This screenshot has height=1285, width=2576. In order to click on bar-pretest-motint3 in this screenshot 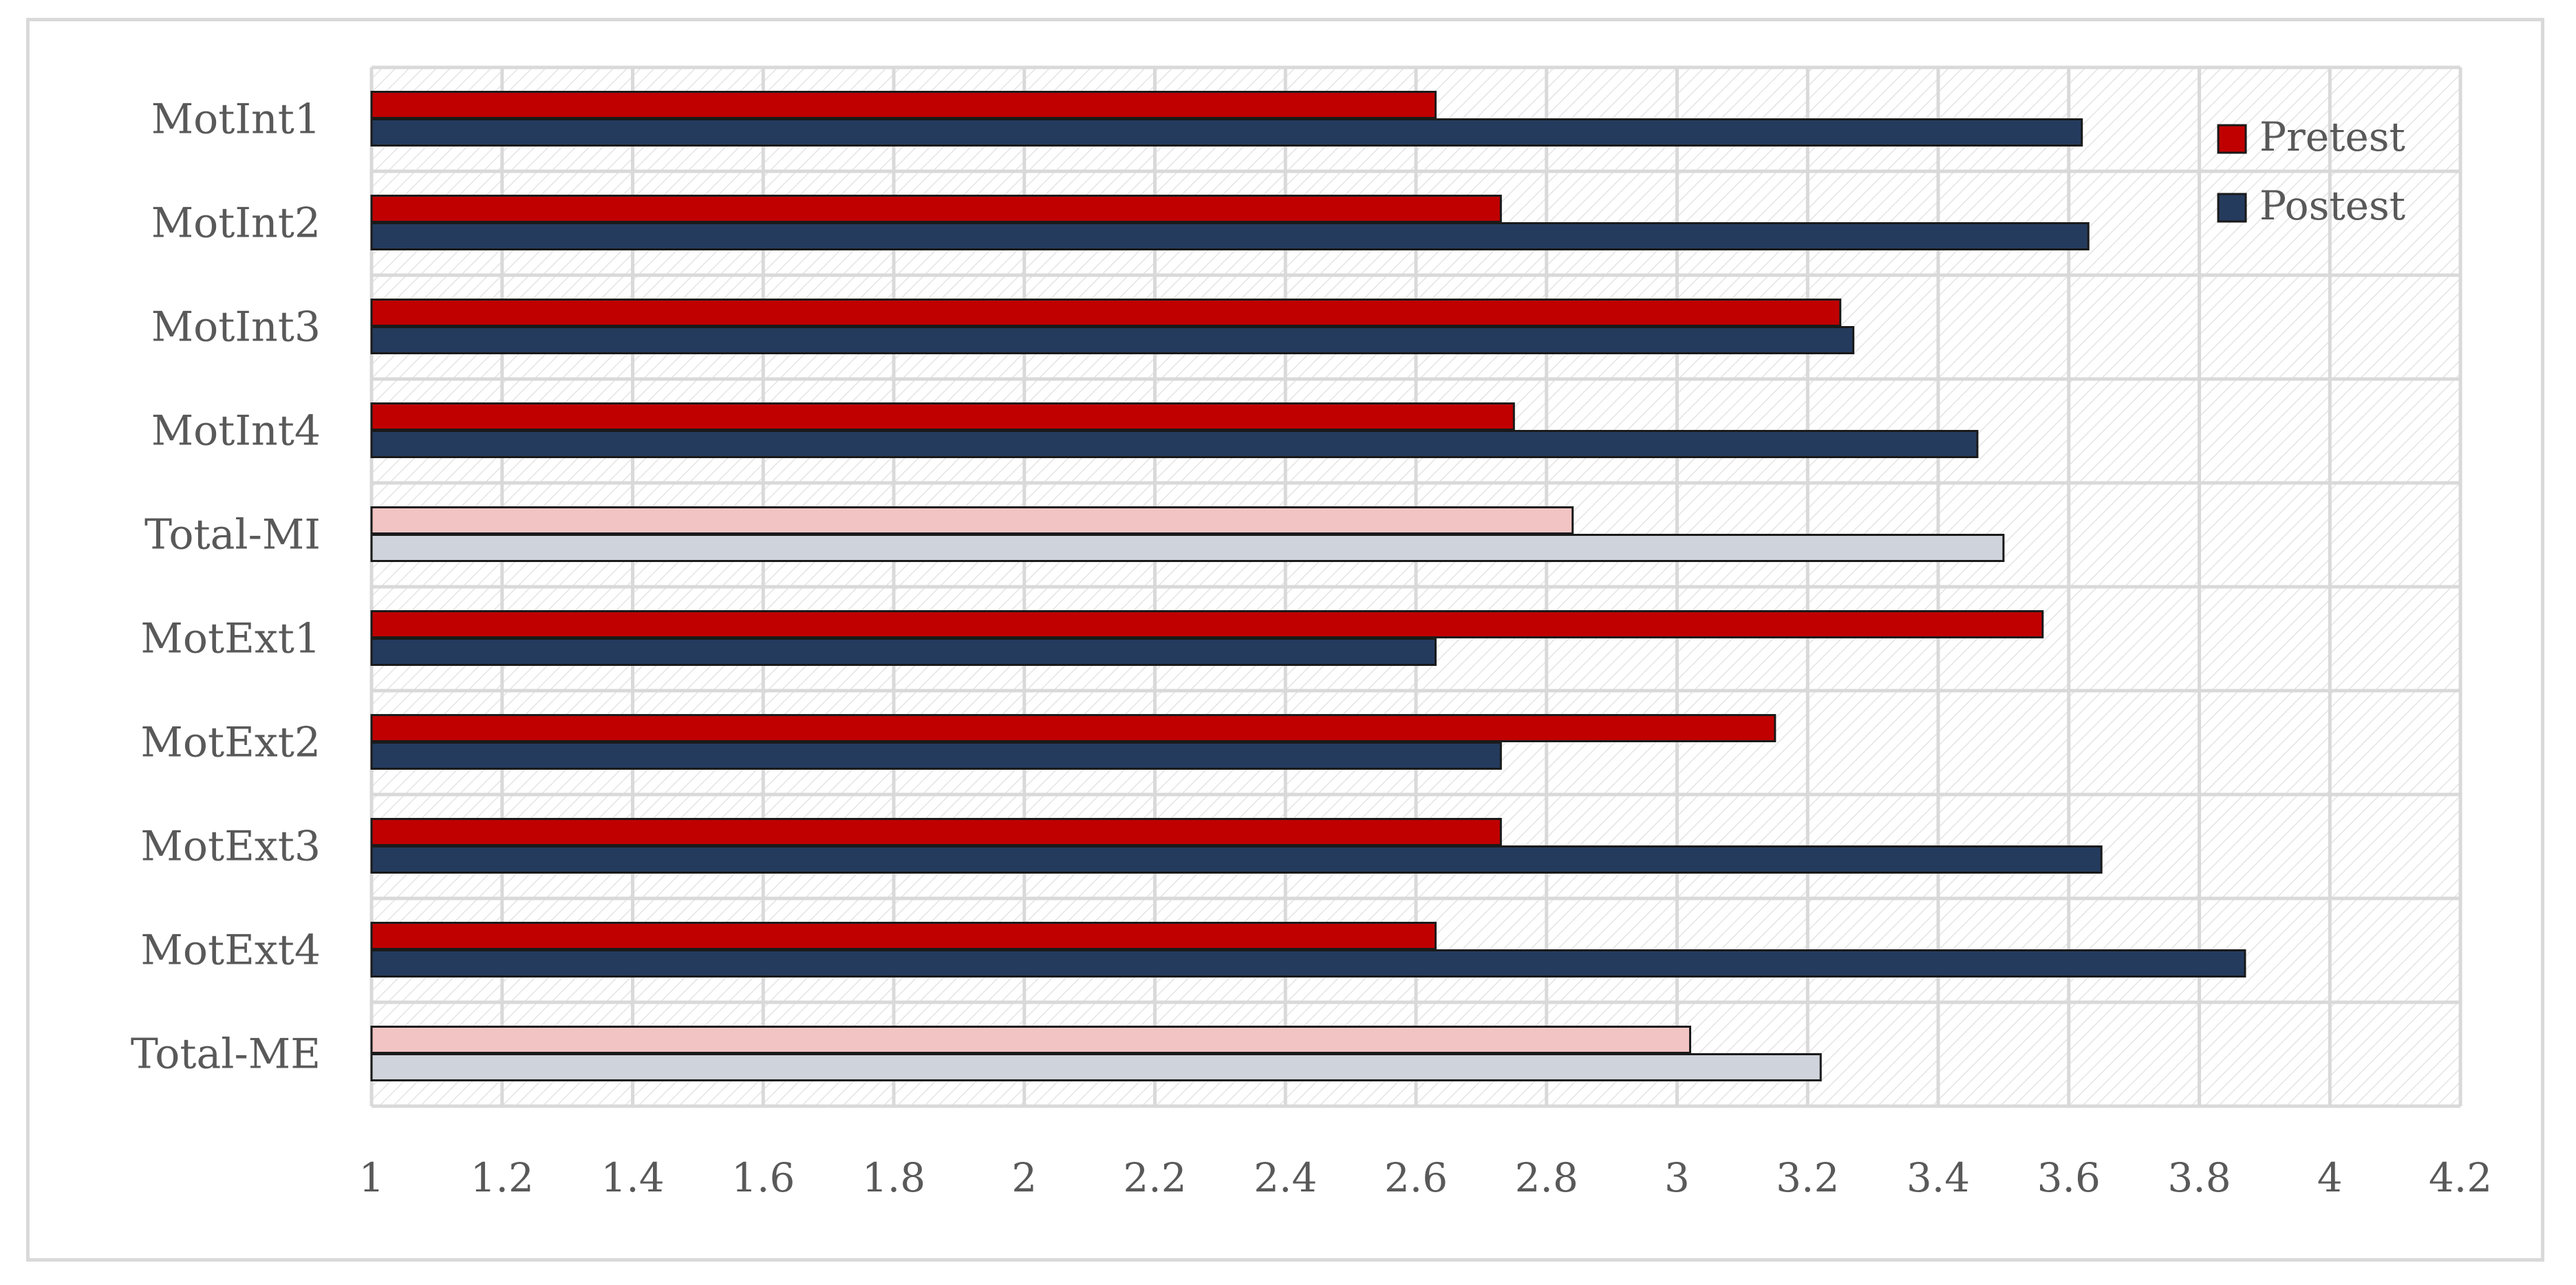, I will do `click(1106, 313)`.